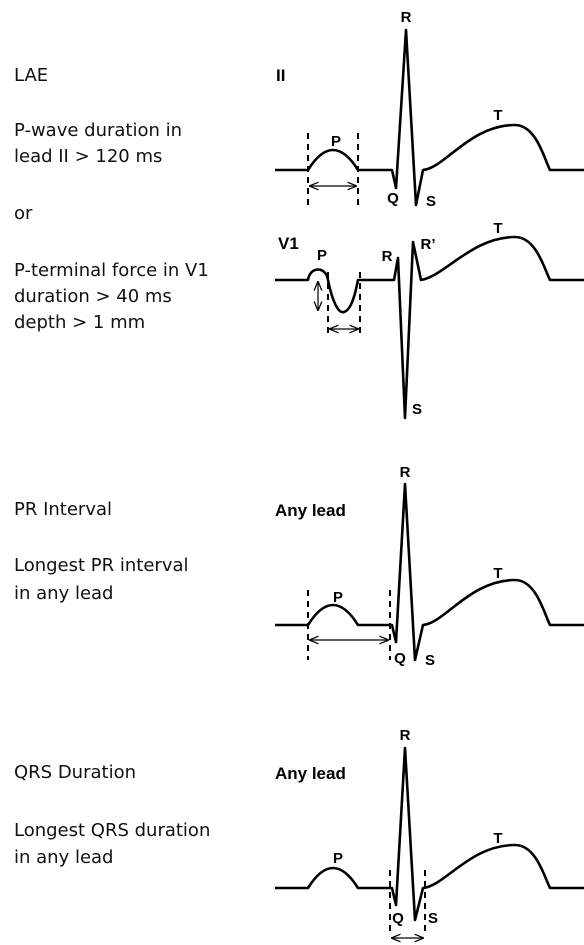  What do you see at coordinates (93, 296) in the screenshot?
I see `criteria-line: duration > 40 ms` at bounding box center [93, 296].